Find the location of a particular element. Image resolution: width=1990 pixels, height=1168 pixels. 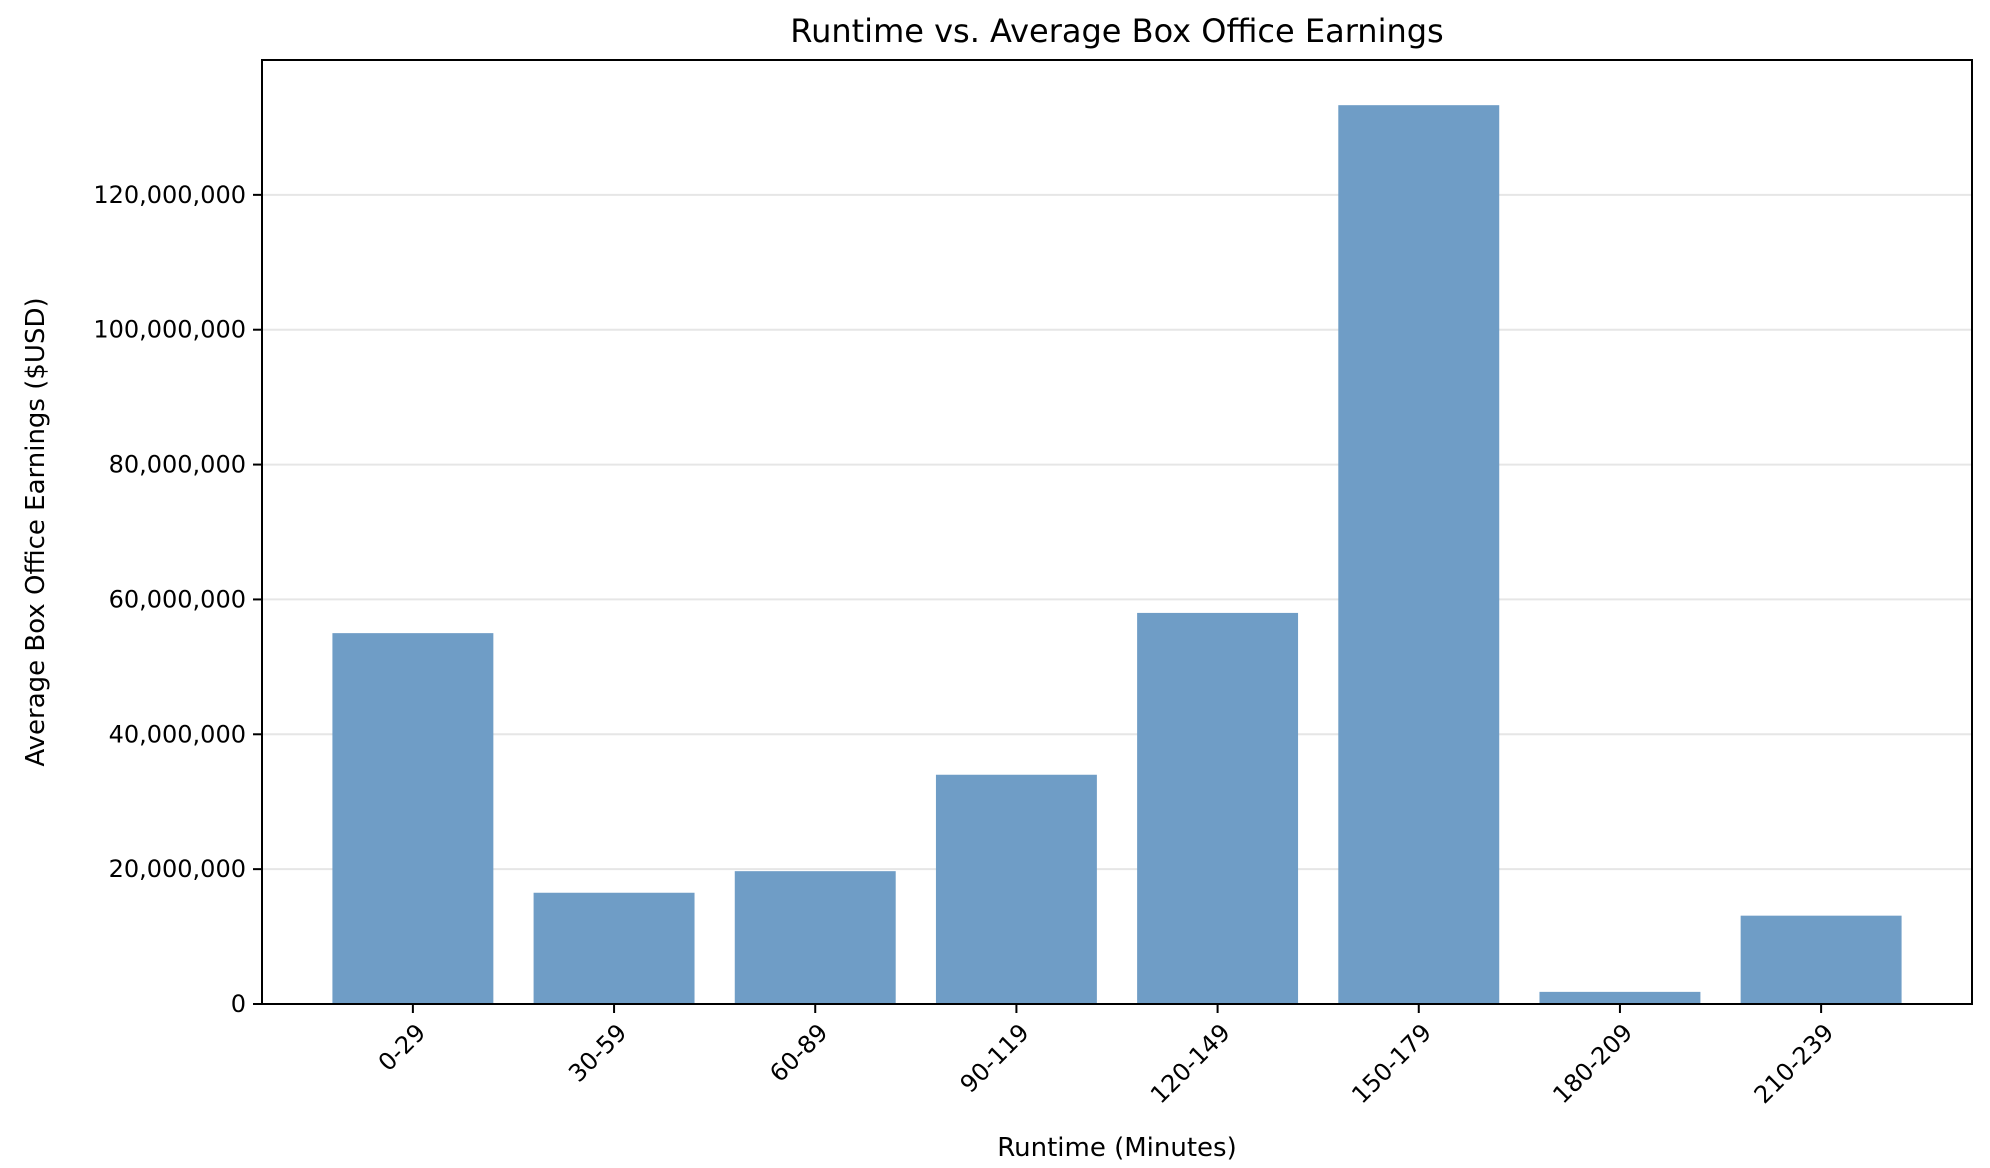

y-tick-label: 60,000,000 is located at coordinates (177, 599).